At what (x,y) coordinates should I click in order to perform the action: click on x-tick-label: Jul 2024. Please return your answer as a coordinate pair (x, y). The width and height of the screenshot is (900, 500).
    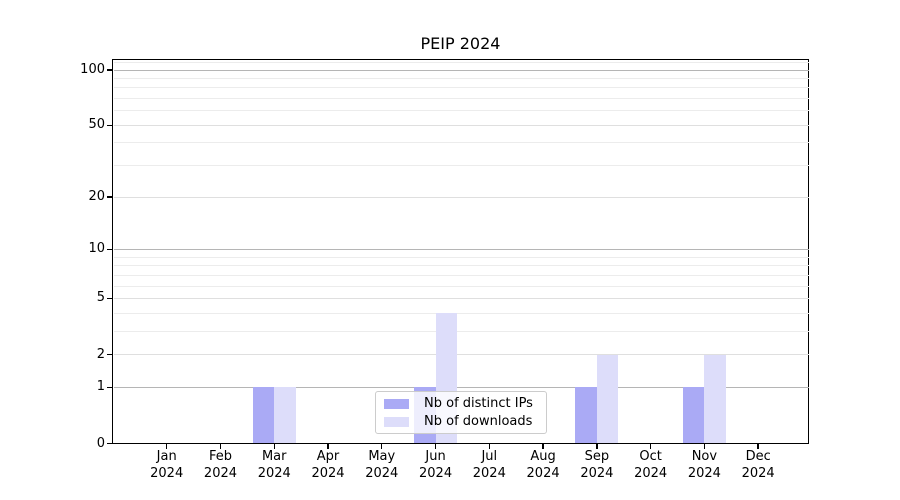
    Looking at the image, I should click on (489, 465).